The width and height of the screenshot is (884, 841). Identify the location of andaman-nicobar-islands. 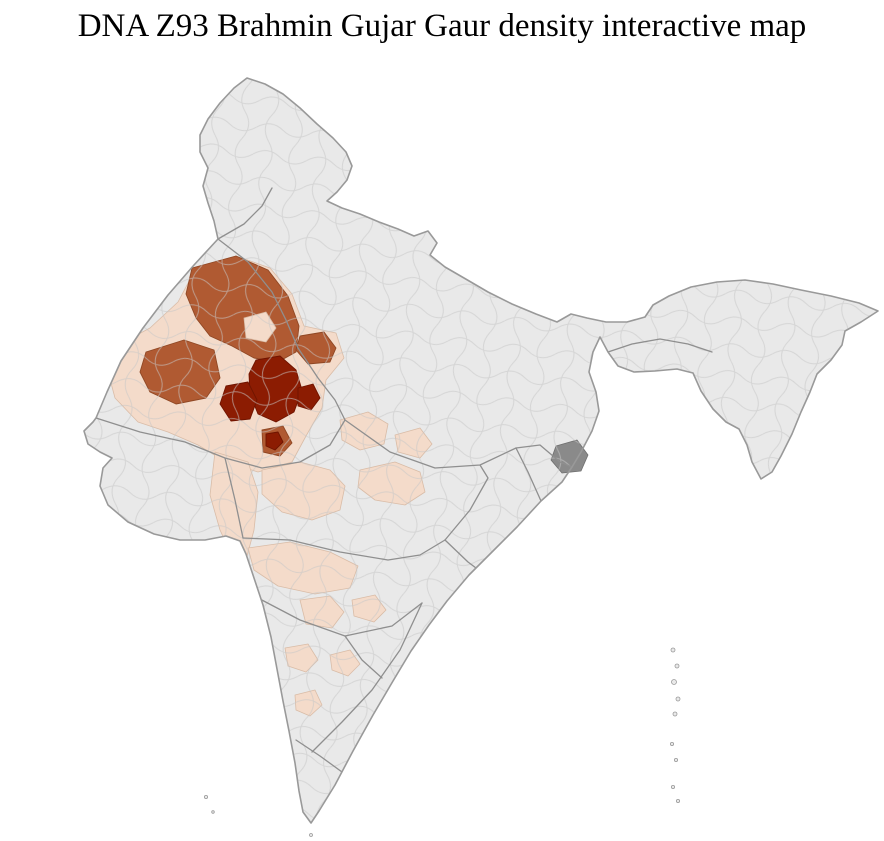
(675, 725).